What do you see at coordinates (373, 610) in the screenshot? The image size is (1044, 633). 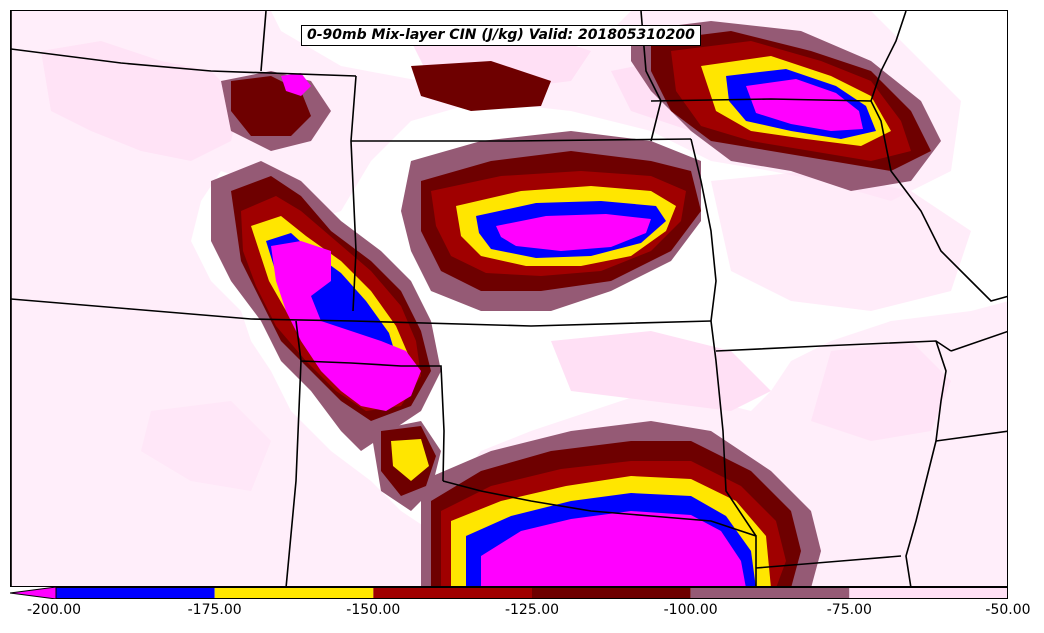 I see `colorbar-tick-label: -150.00` at bounding box center [373, 610].